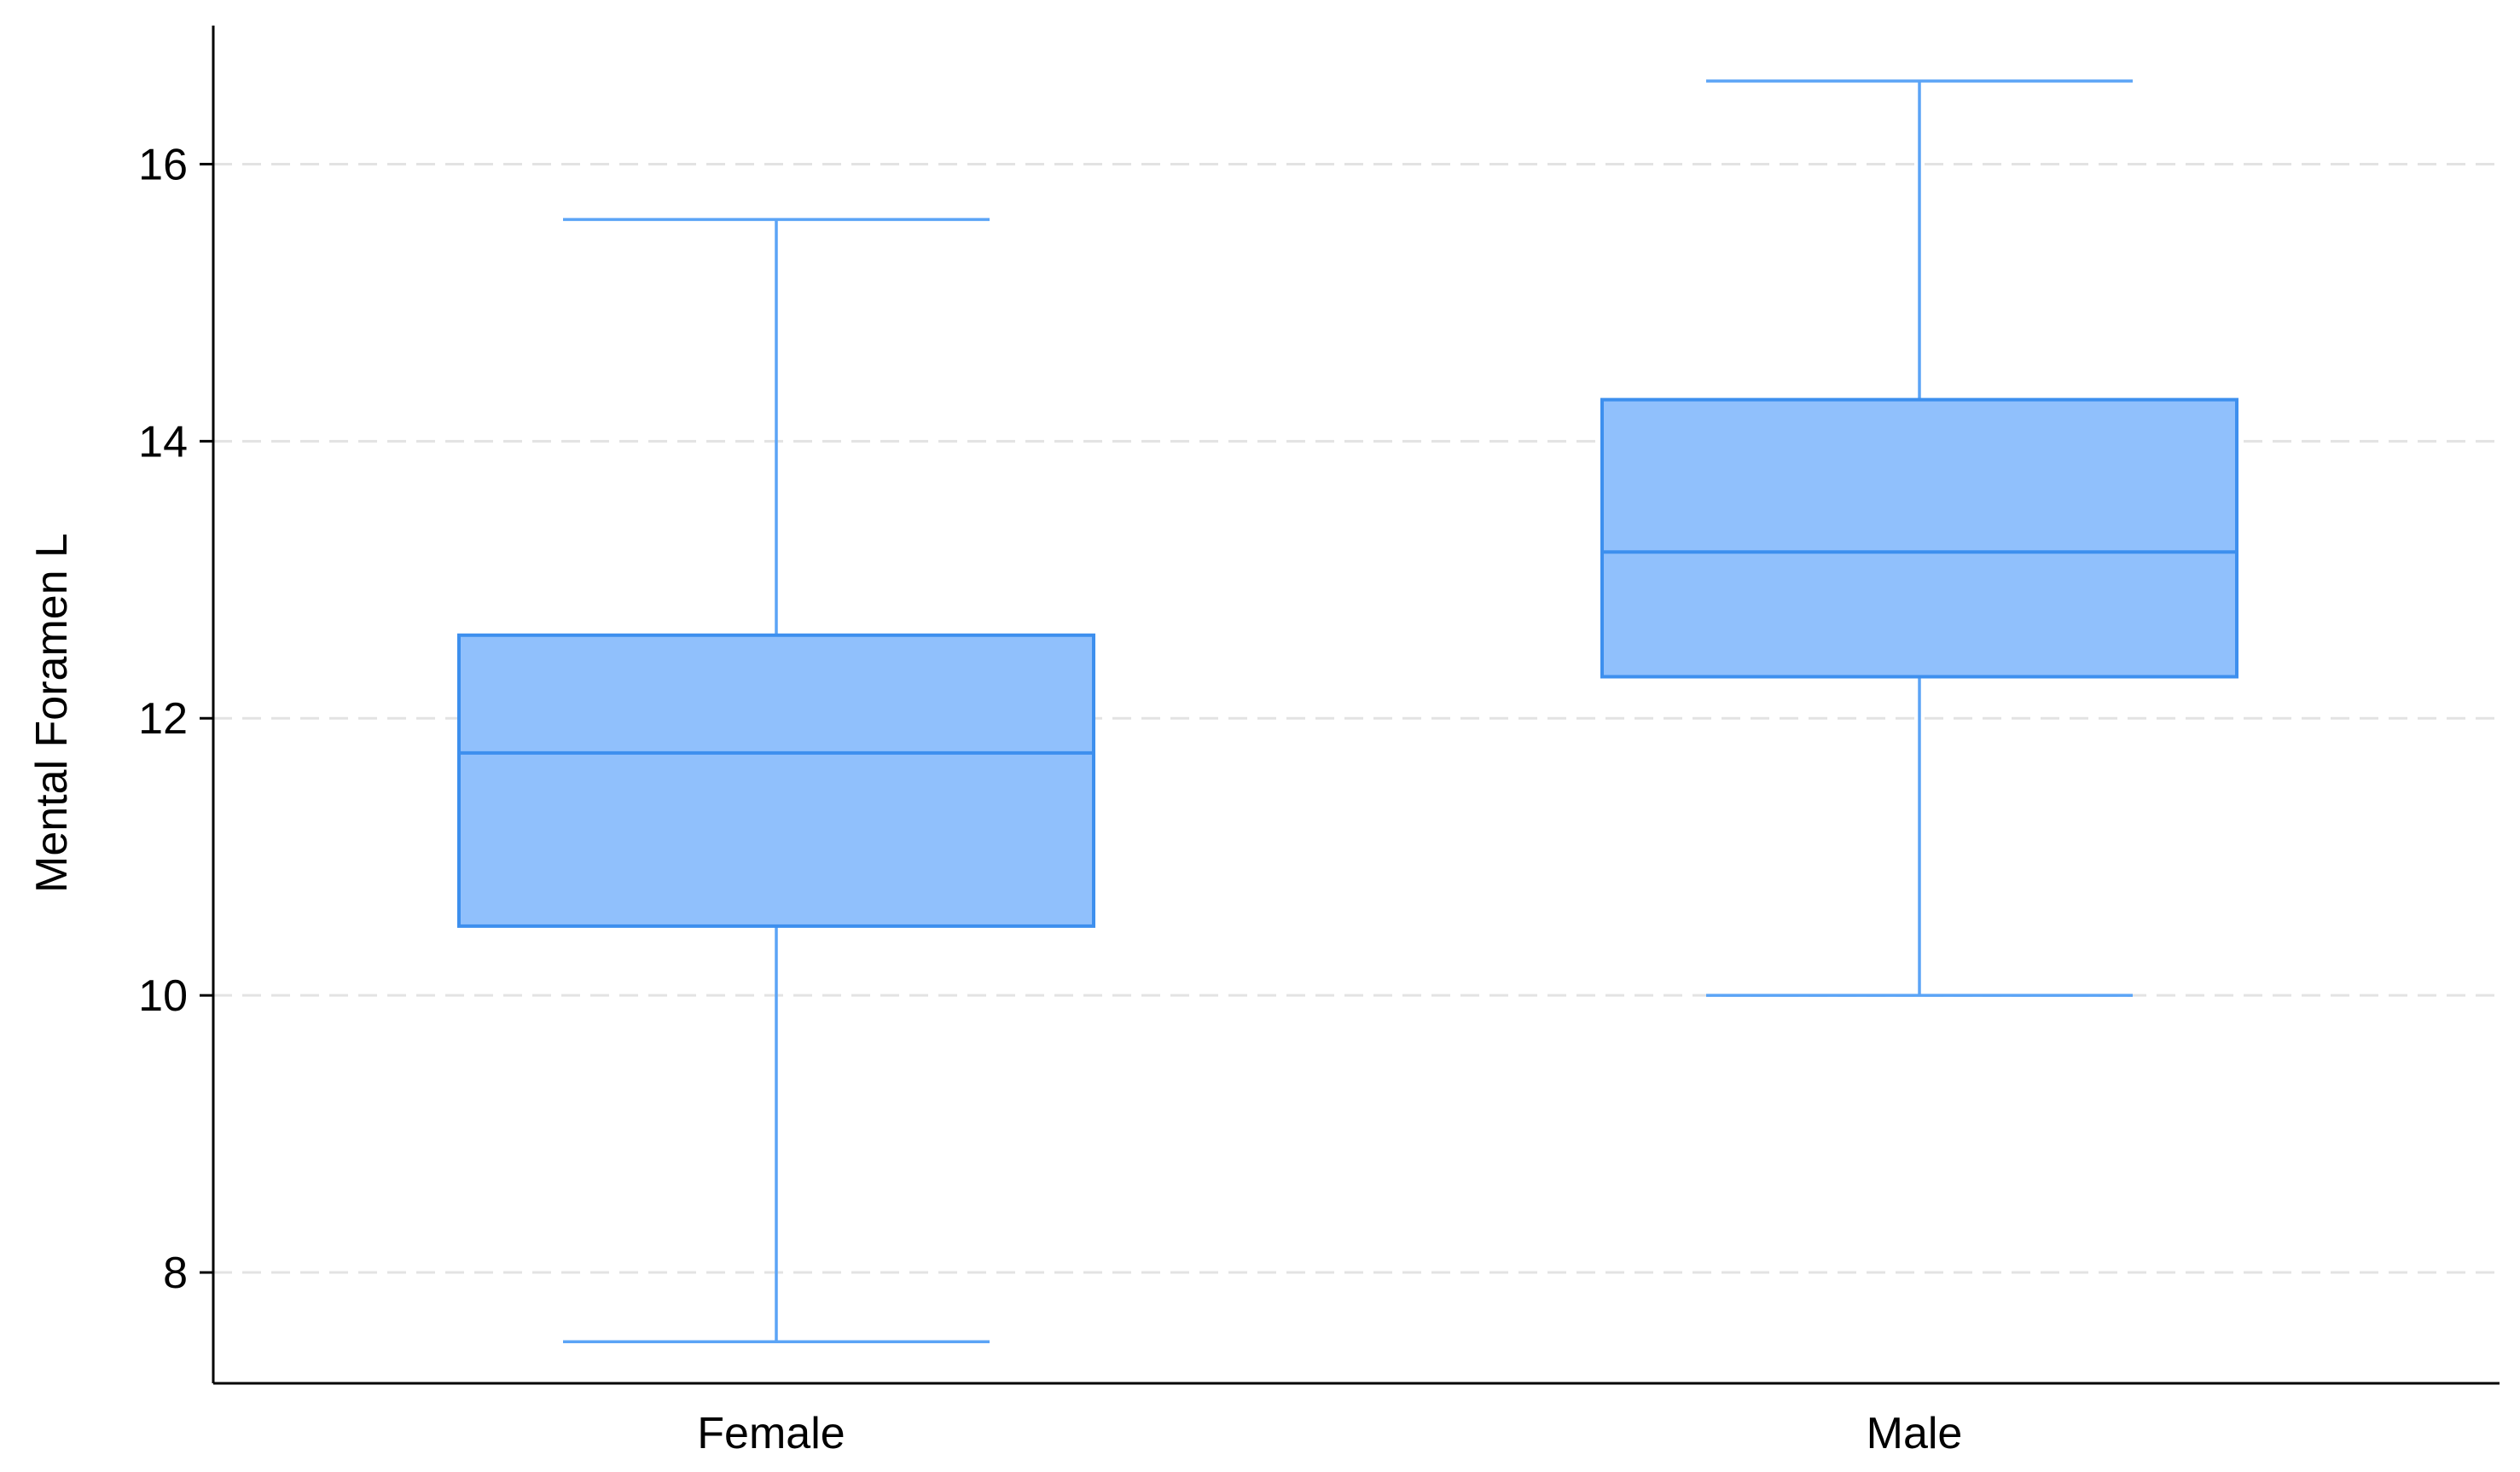 The height and width of the screenshot is (1472, 2520). What do you see at coordinates (1329, 1433) in the screenshot?
I see `x-tick-labels: Female Male` at bounding box center [1329, 1433].